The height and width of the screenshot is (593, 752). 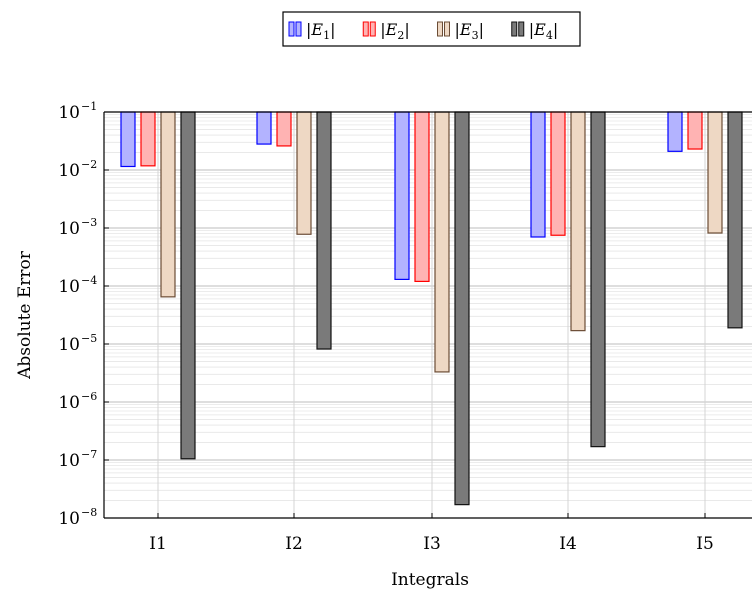 I want to click on y-tick-exponent: −7, so click(x=89, y=454).